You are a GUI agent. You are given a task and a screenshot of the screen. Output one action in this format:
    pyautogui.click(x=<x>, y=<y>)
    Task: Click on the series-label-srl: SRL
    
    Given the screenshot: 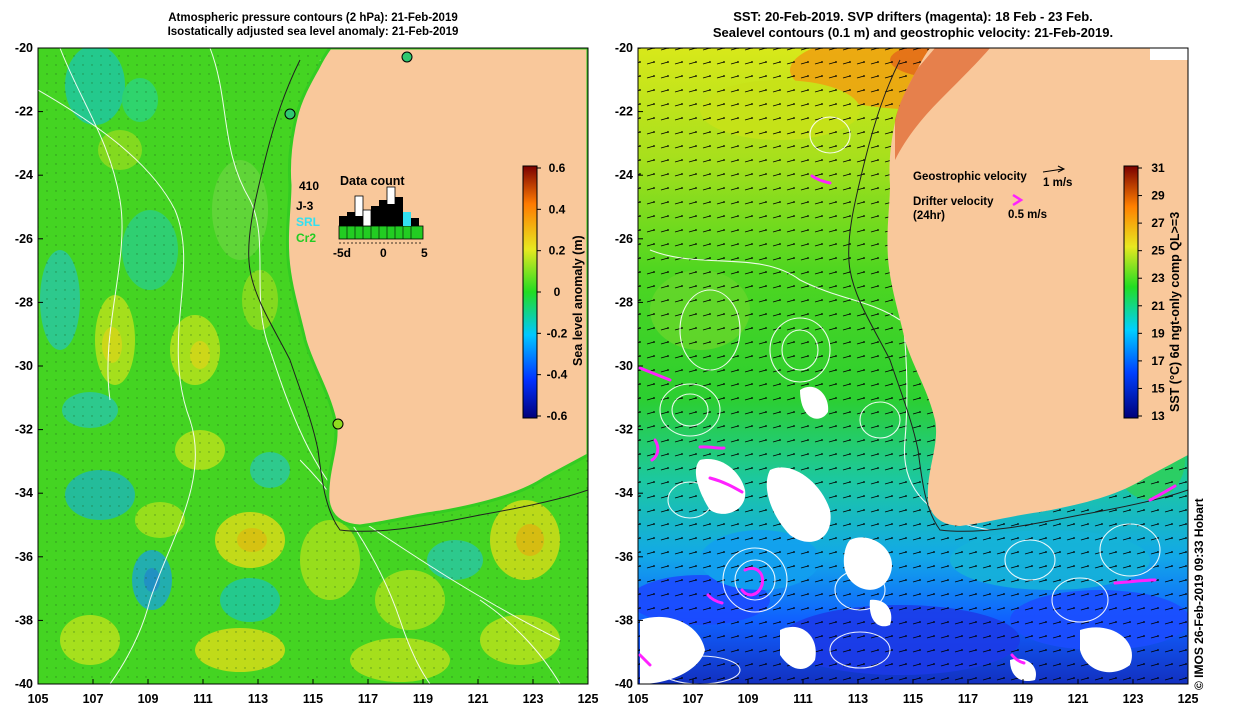 What is the action you would take?
    pyautogui.click(x=308, y=222)
    